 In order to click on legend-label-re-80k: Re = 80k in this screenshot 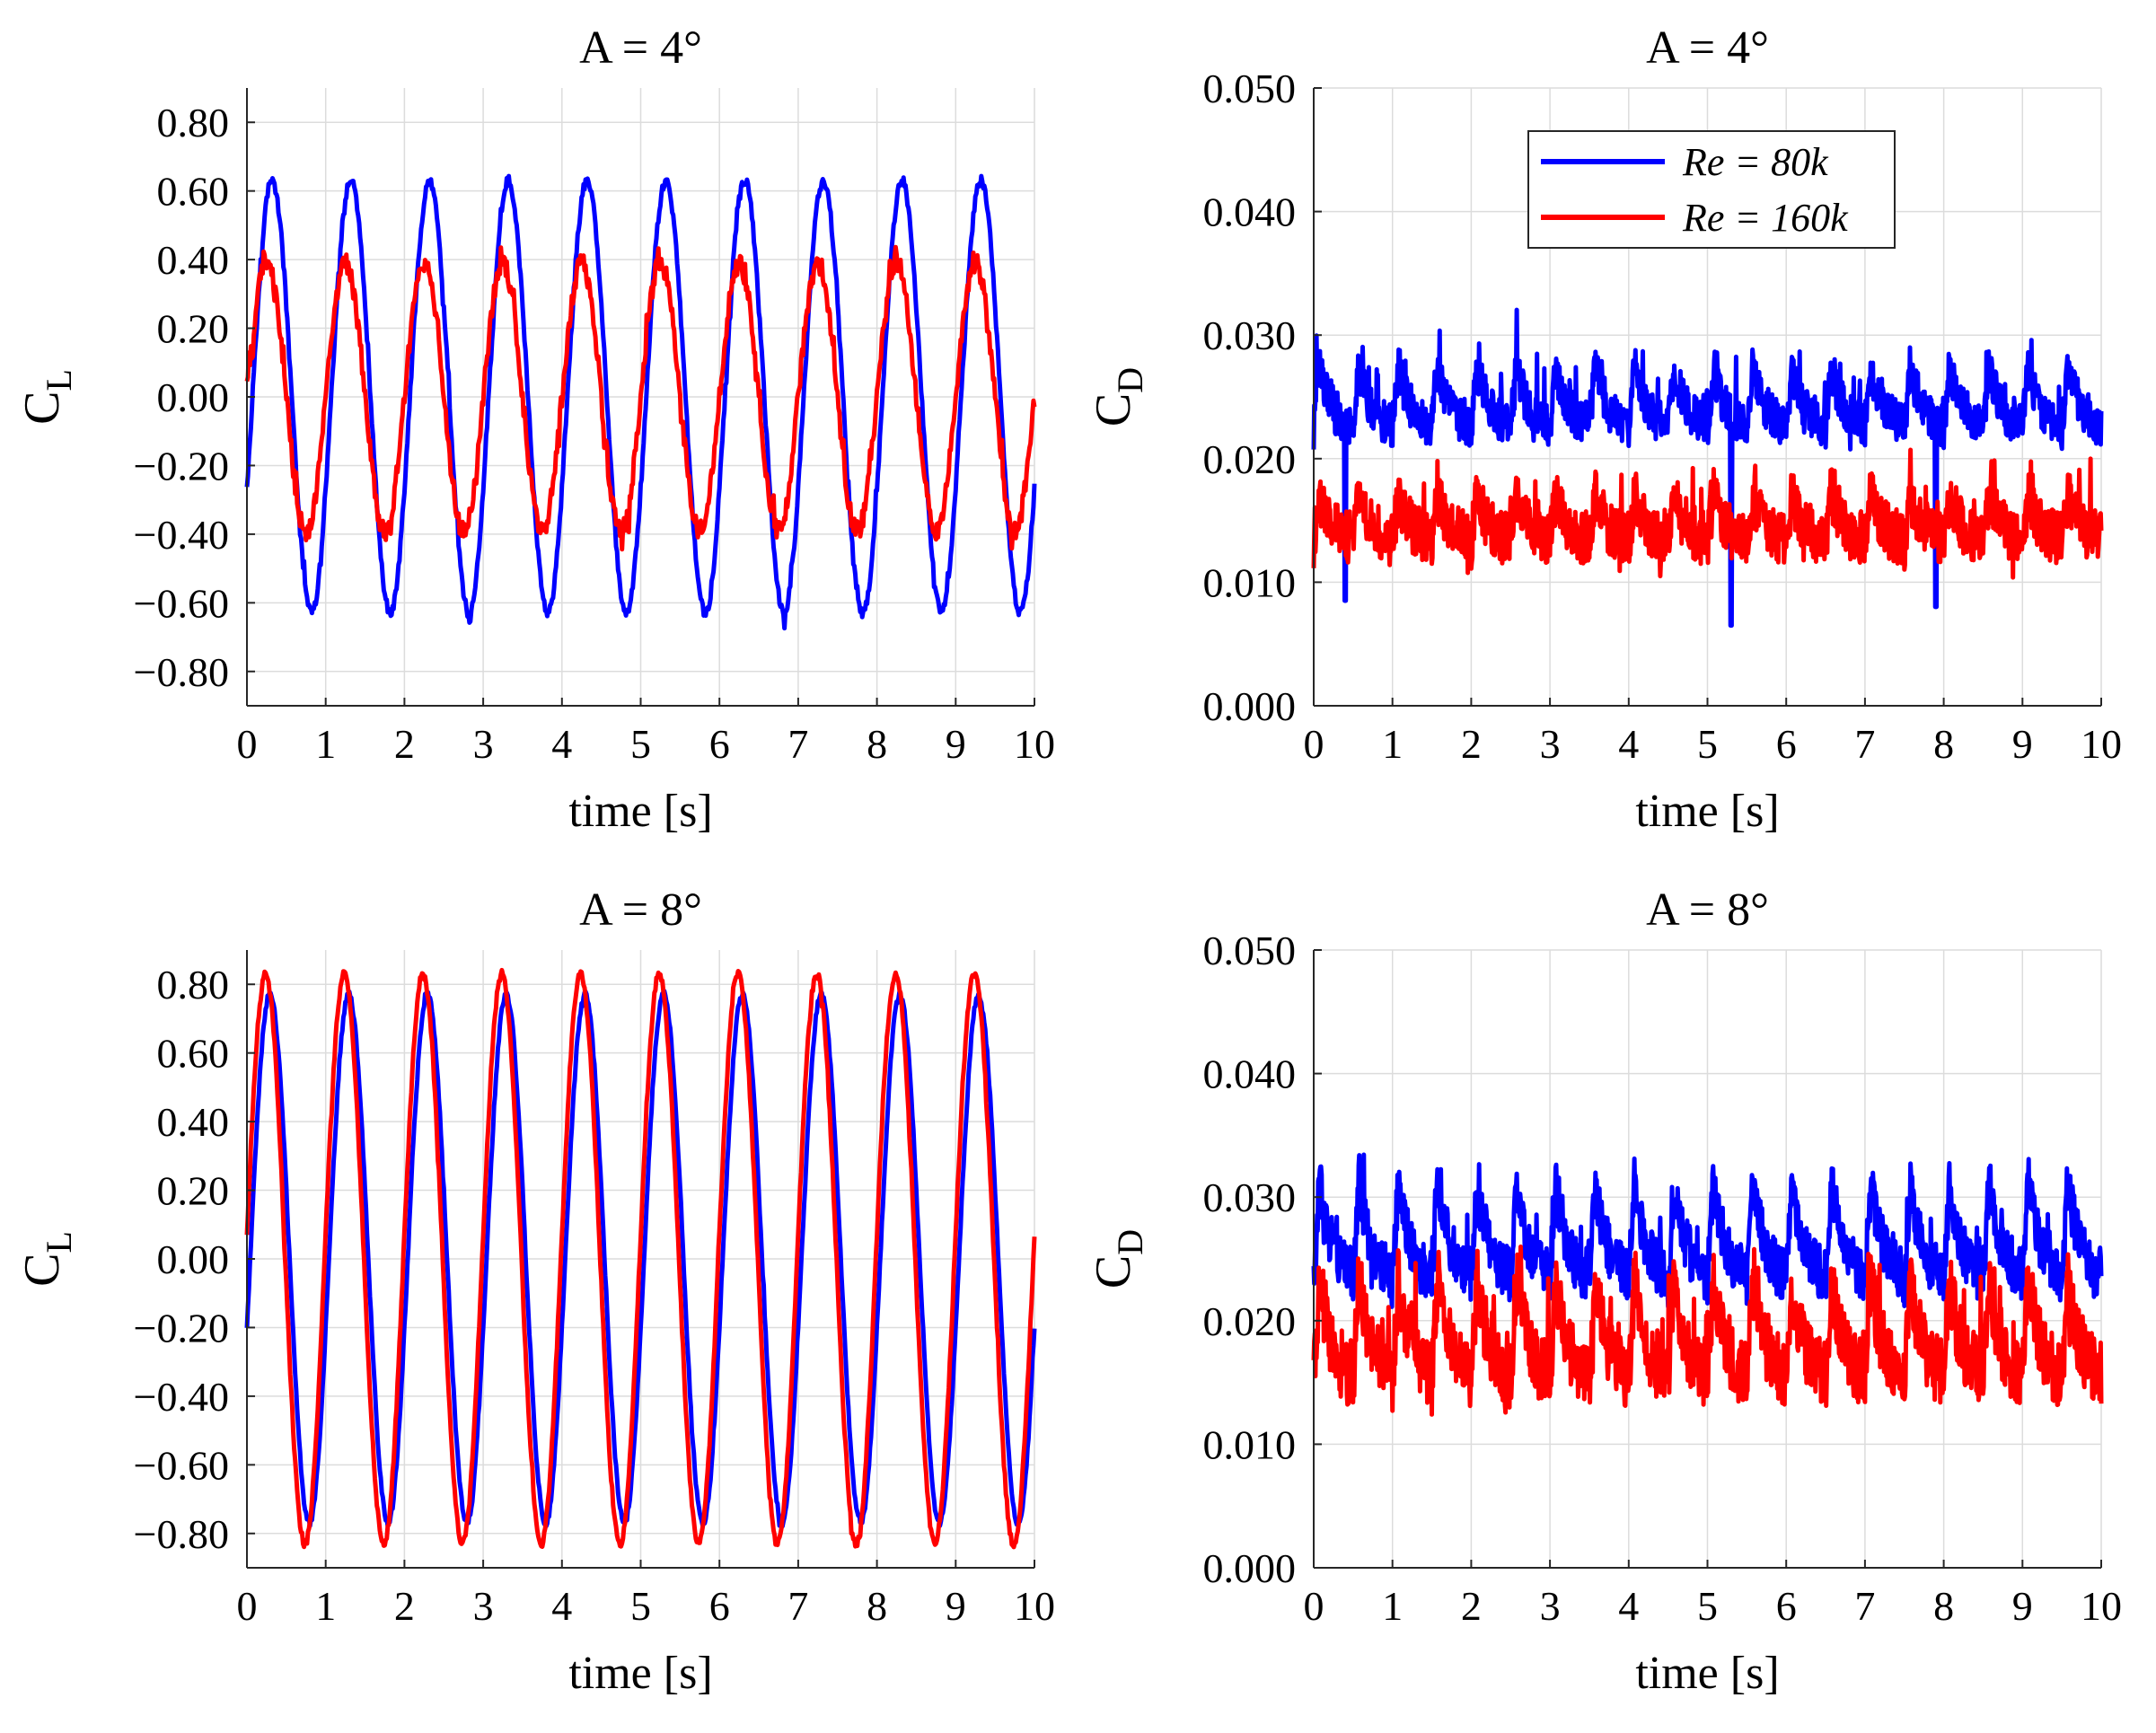, I will do `click(1755, 162)`.